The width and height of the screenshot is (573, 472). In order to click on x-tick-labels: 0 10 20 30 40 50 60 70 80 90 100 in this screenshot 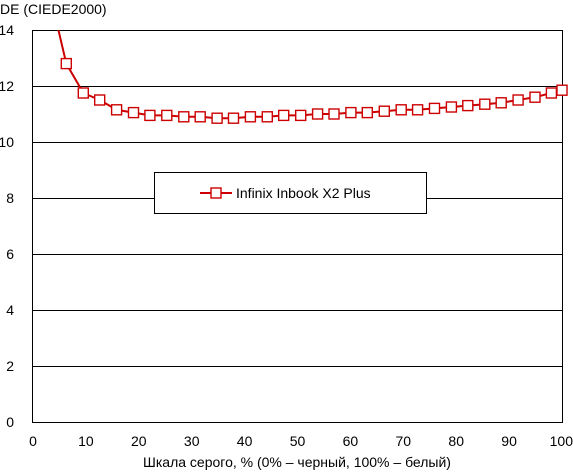, I will do `click(301, 441)`.